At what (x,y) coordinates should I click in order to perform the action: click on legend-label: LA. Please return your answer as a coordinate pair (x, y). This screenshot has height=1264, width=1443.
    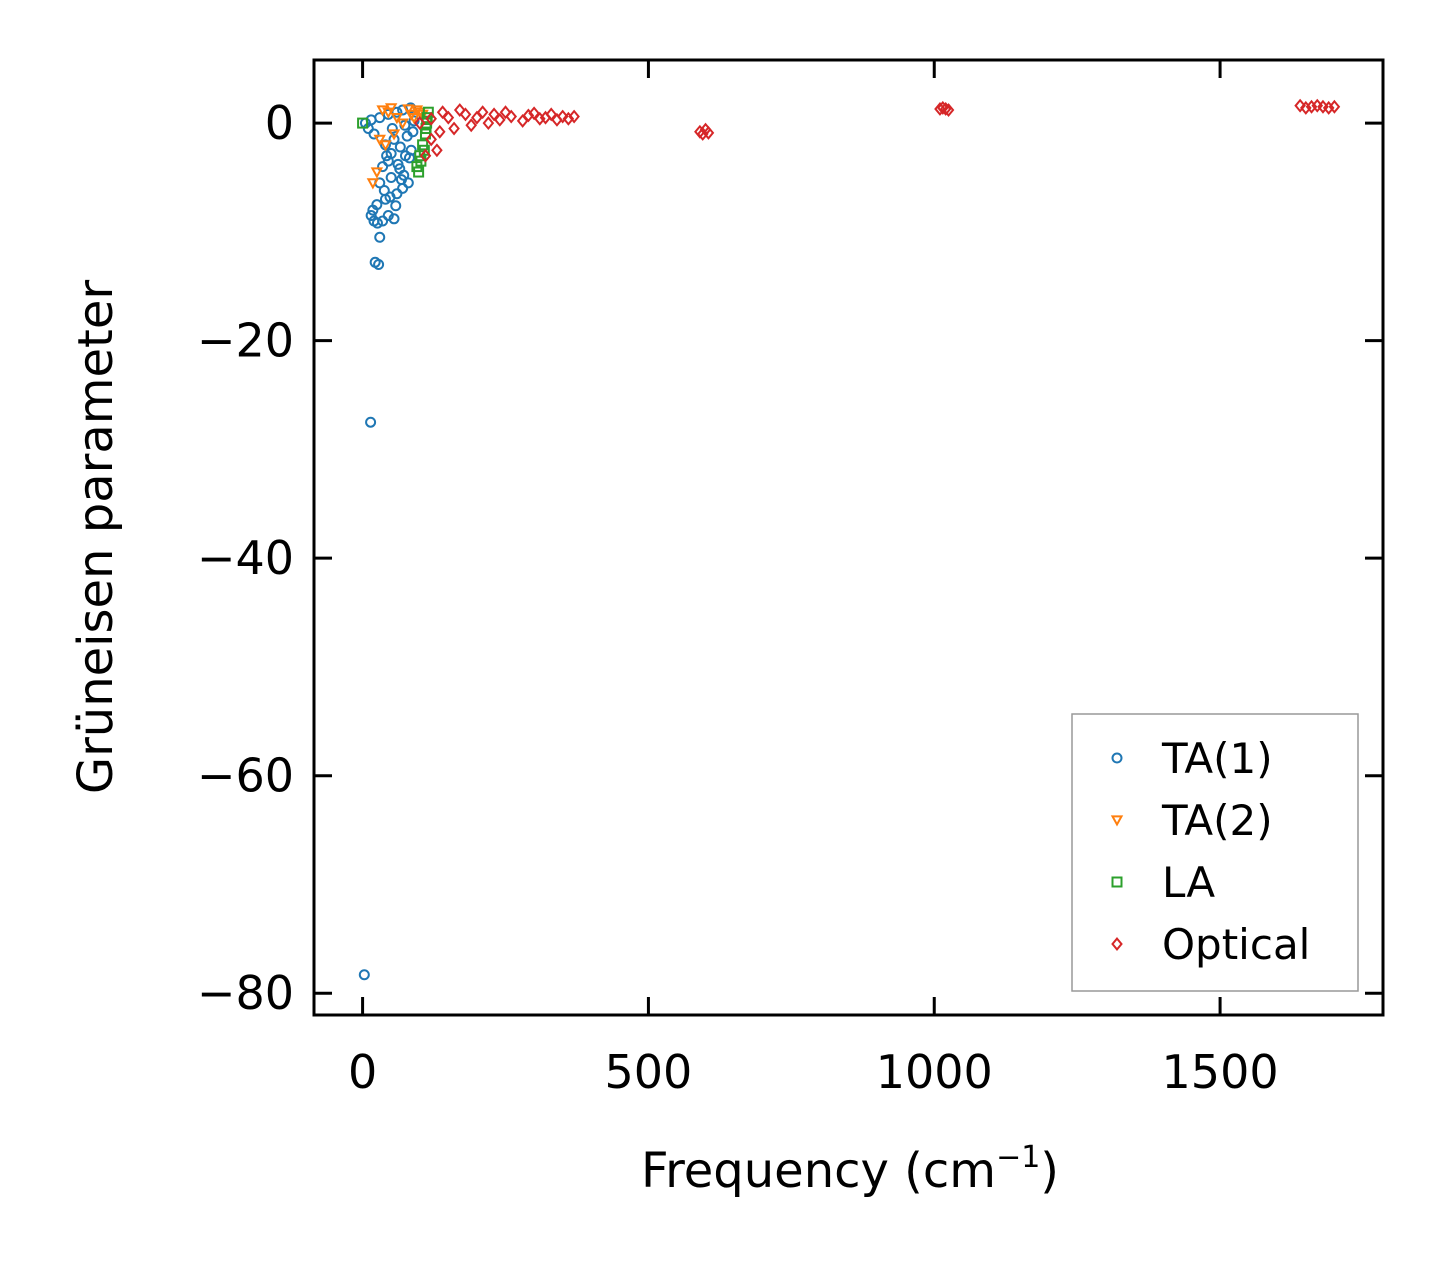
    Looking at the image, I should click on (1188, 882).